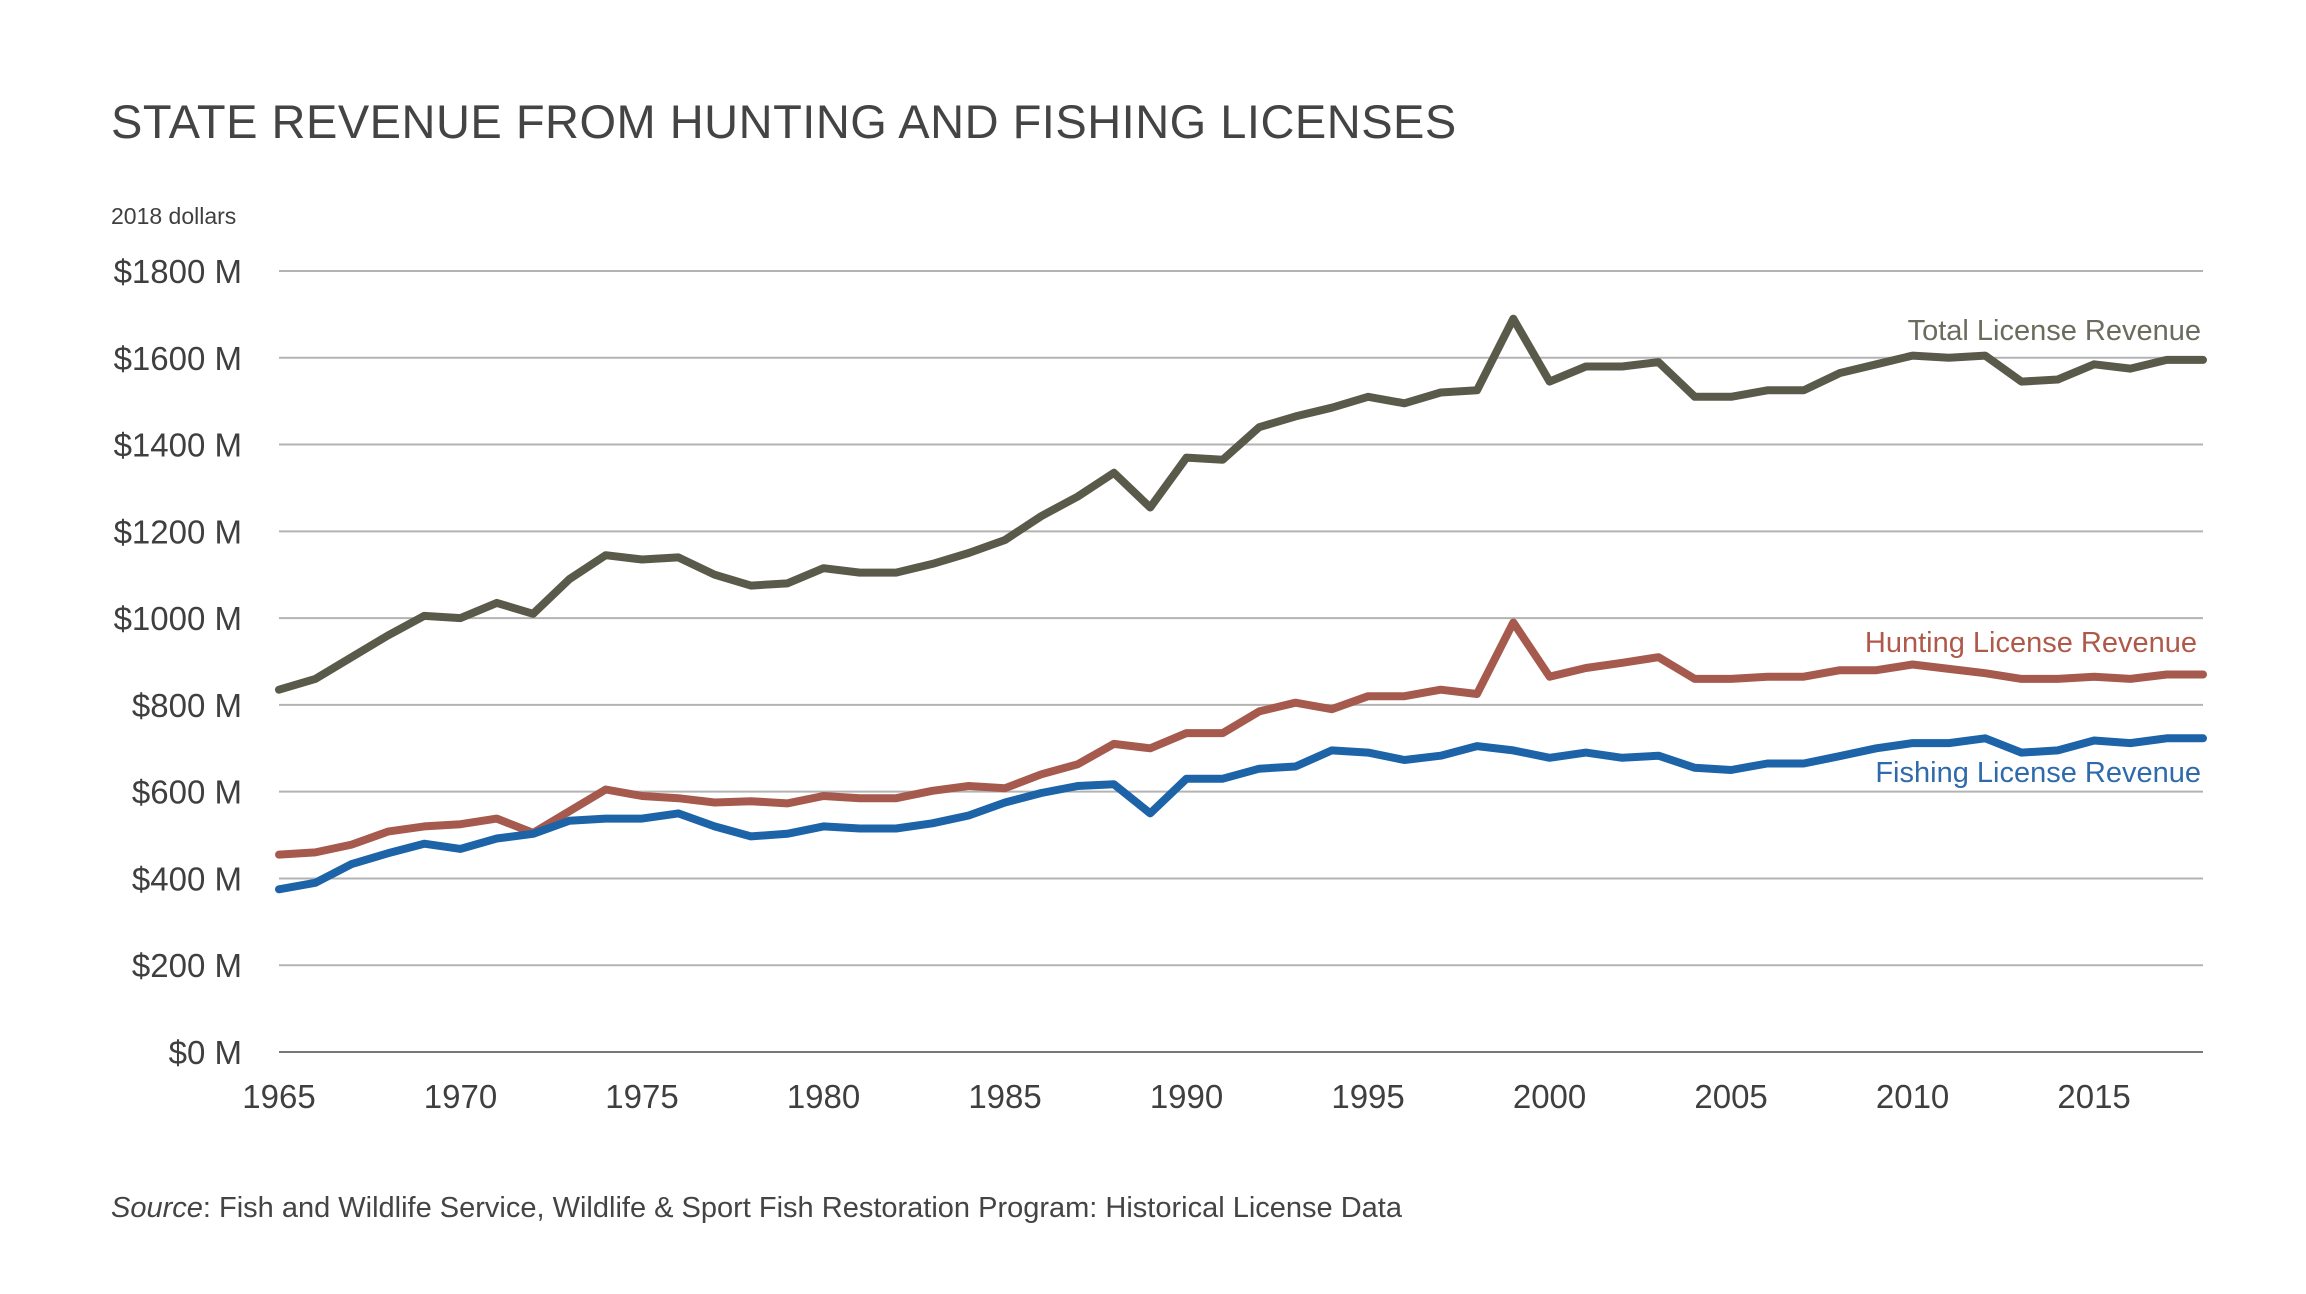  Describe the element at coordinates (1004, 1096) in the screenshot. I see `x-tick-label: 1985` at that location.